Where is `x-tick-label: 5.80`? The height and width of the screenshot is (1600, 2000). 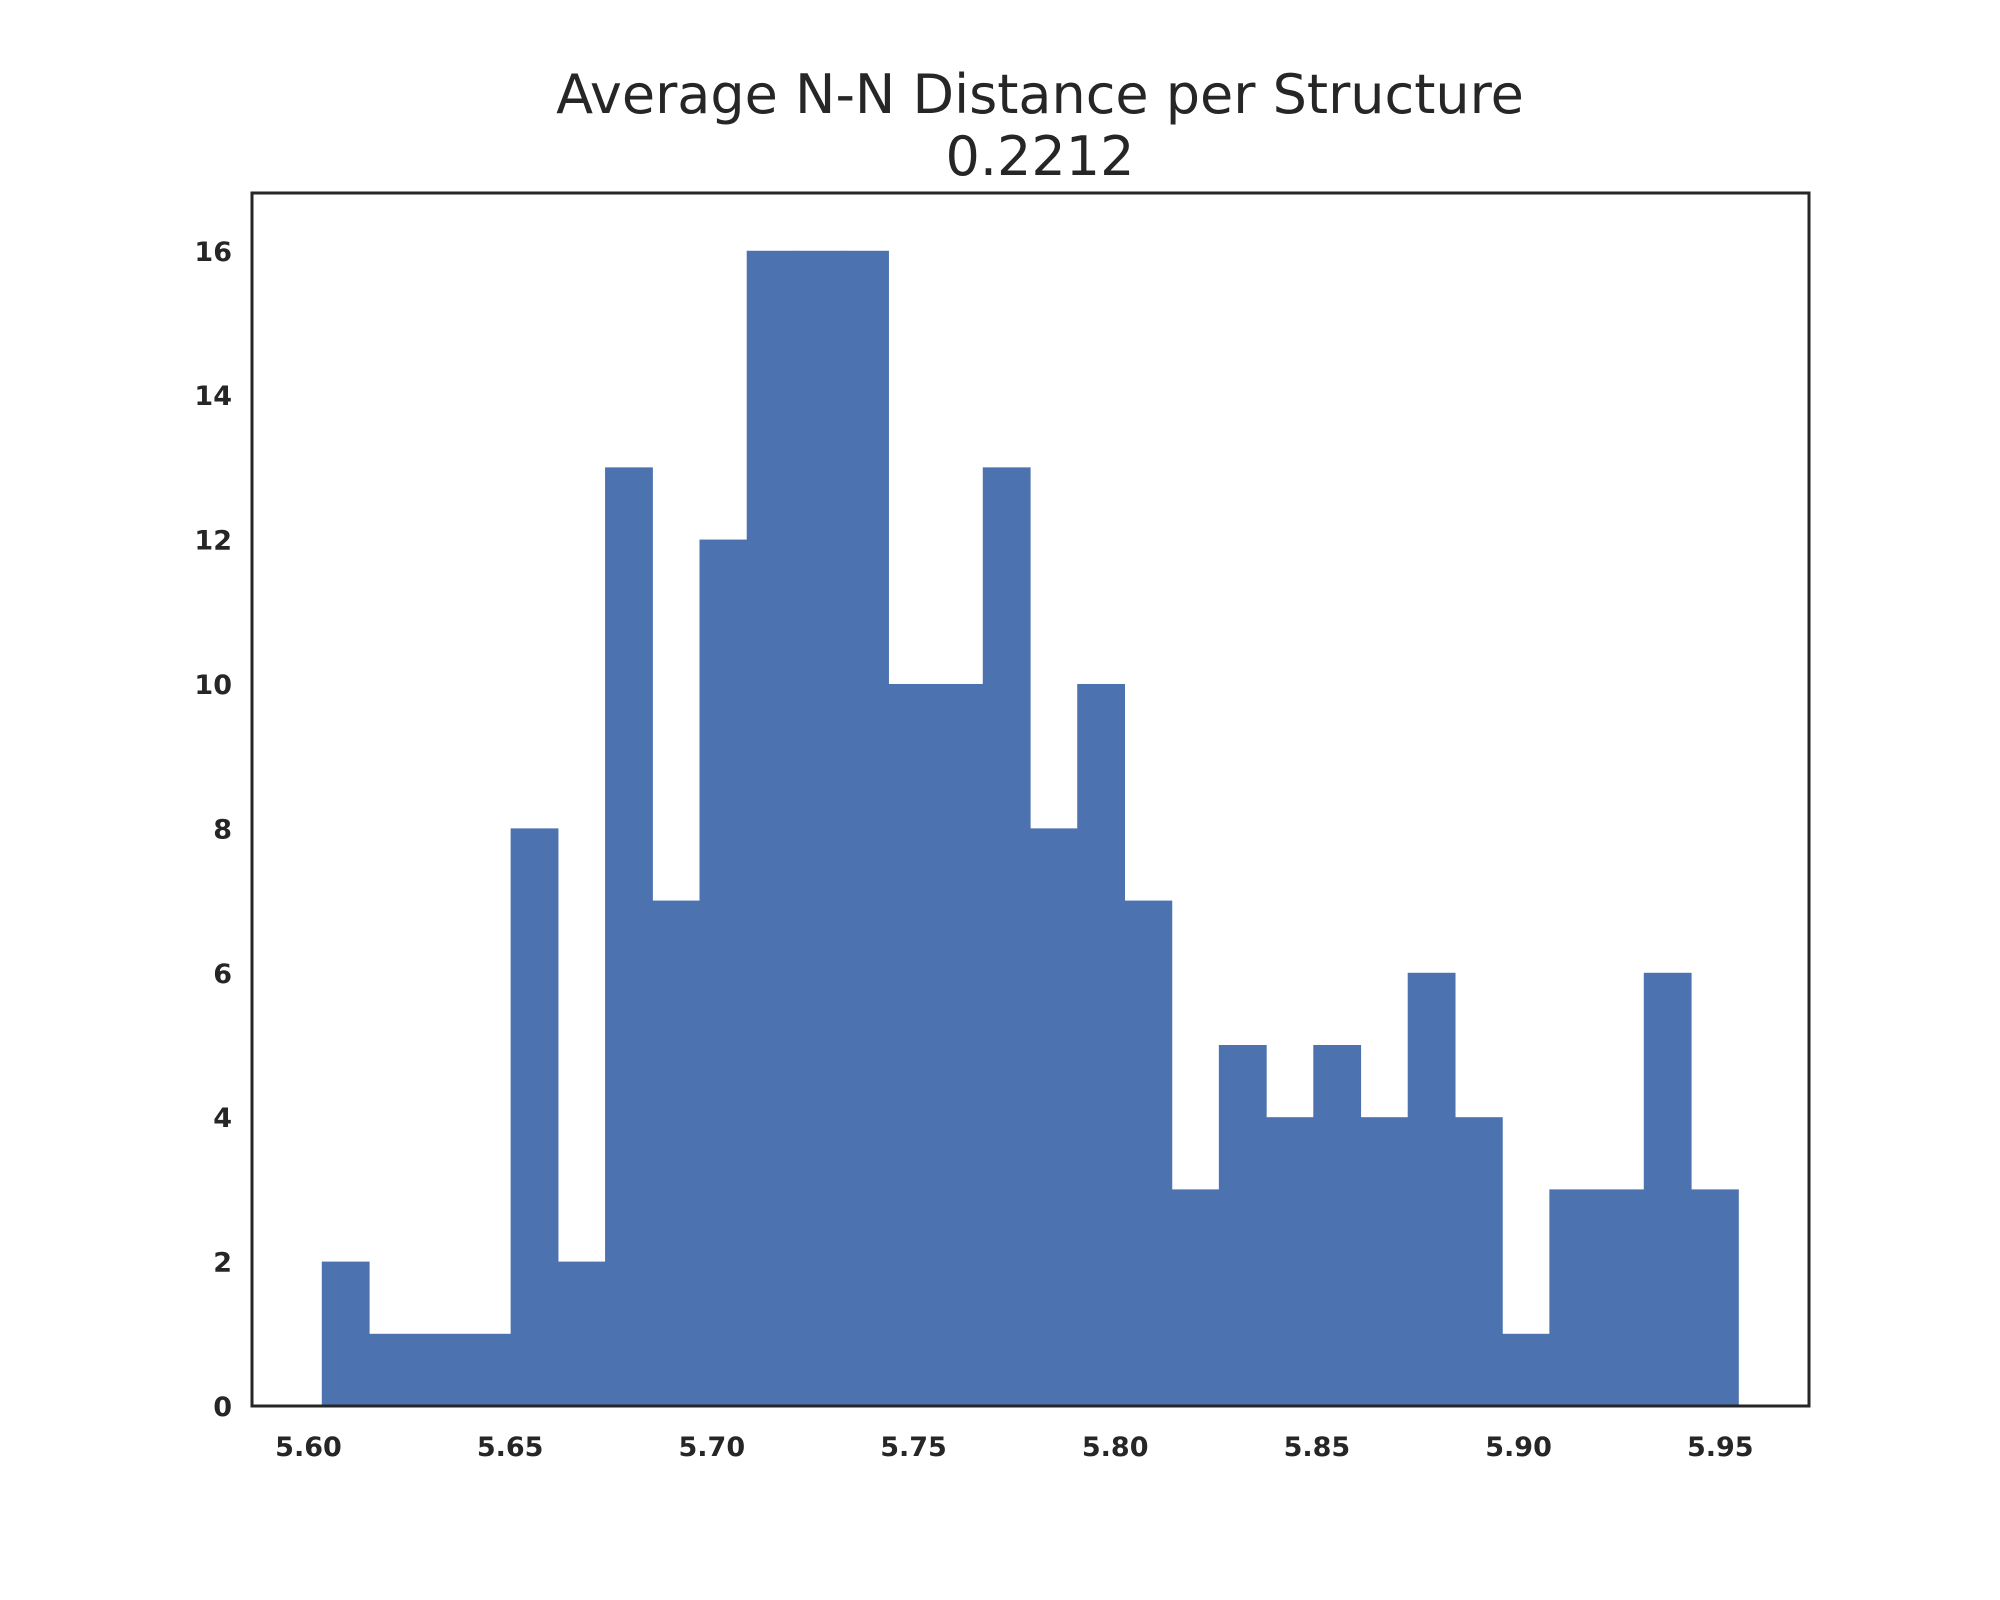
x-tick-label: 5.80 is located at coordinates (1115, 1447).